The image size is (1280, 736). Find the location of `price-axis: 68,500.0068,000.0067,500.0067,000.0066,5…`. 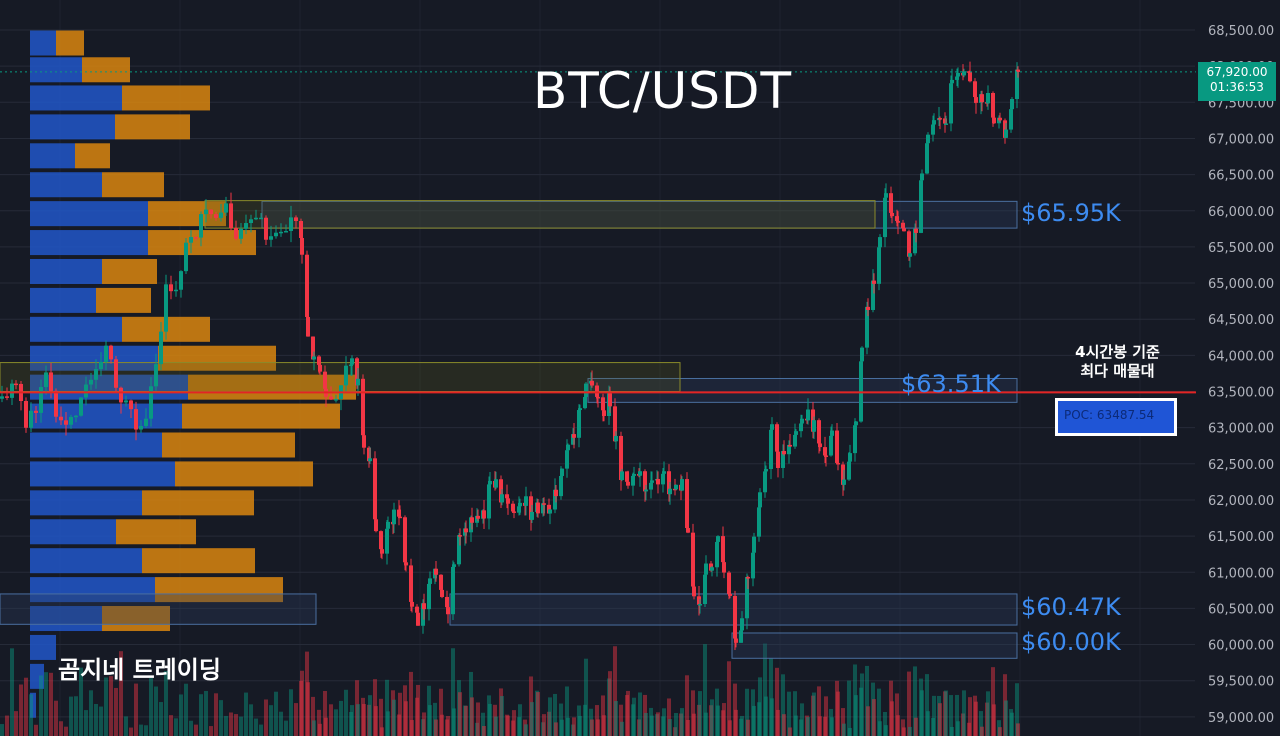

price-axis: 68,500.0068,000.0067,500.0067,000.0066,5… is located at coordinates (1241, 375).